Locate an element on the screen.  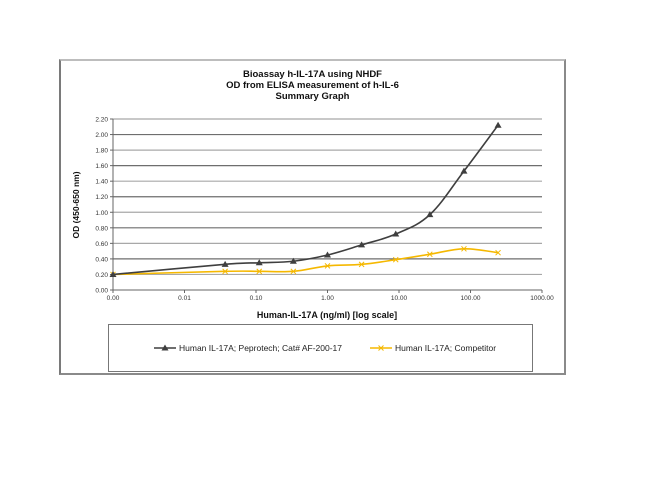
y-tick-label: 1.00 is located at coordinates (101, 213).